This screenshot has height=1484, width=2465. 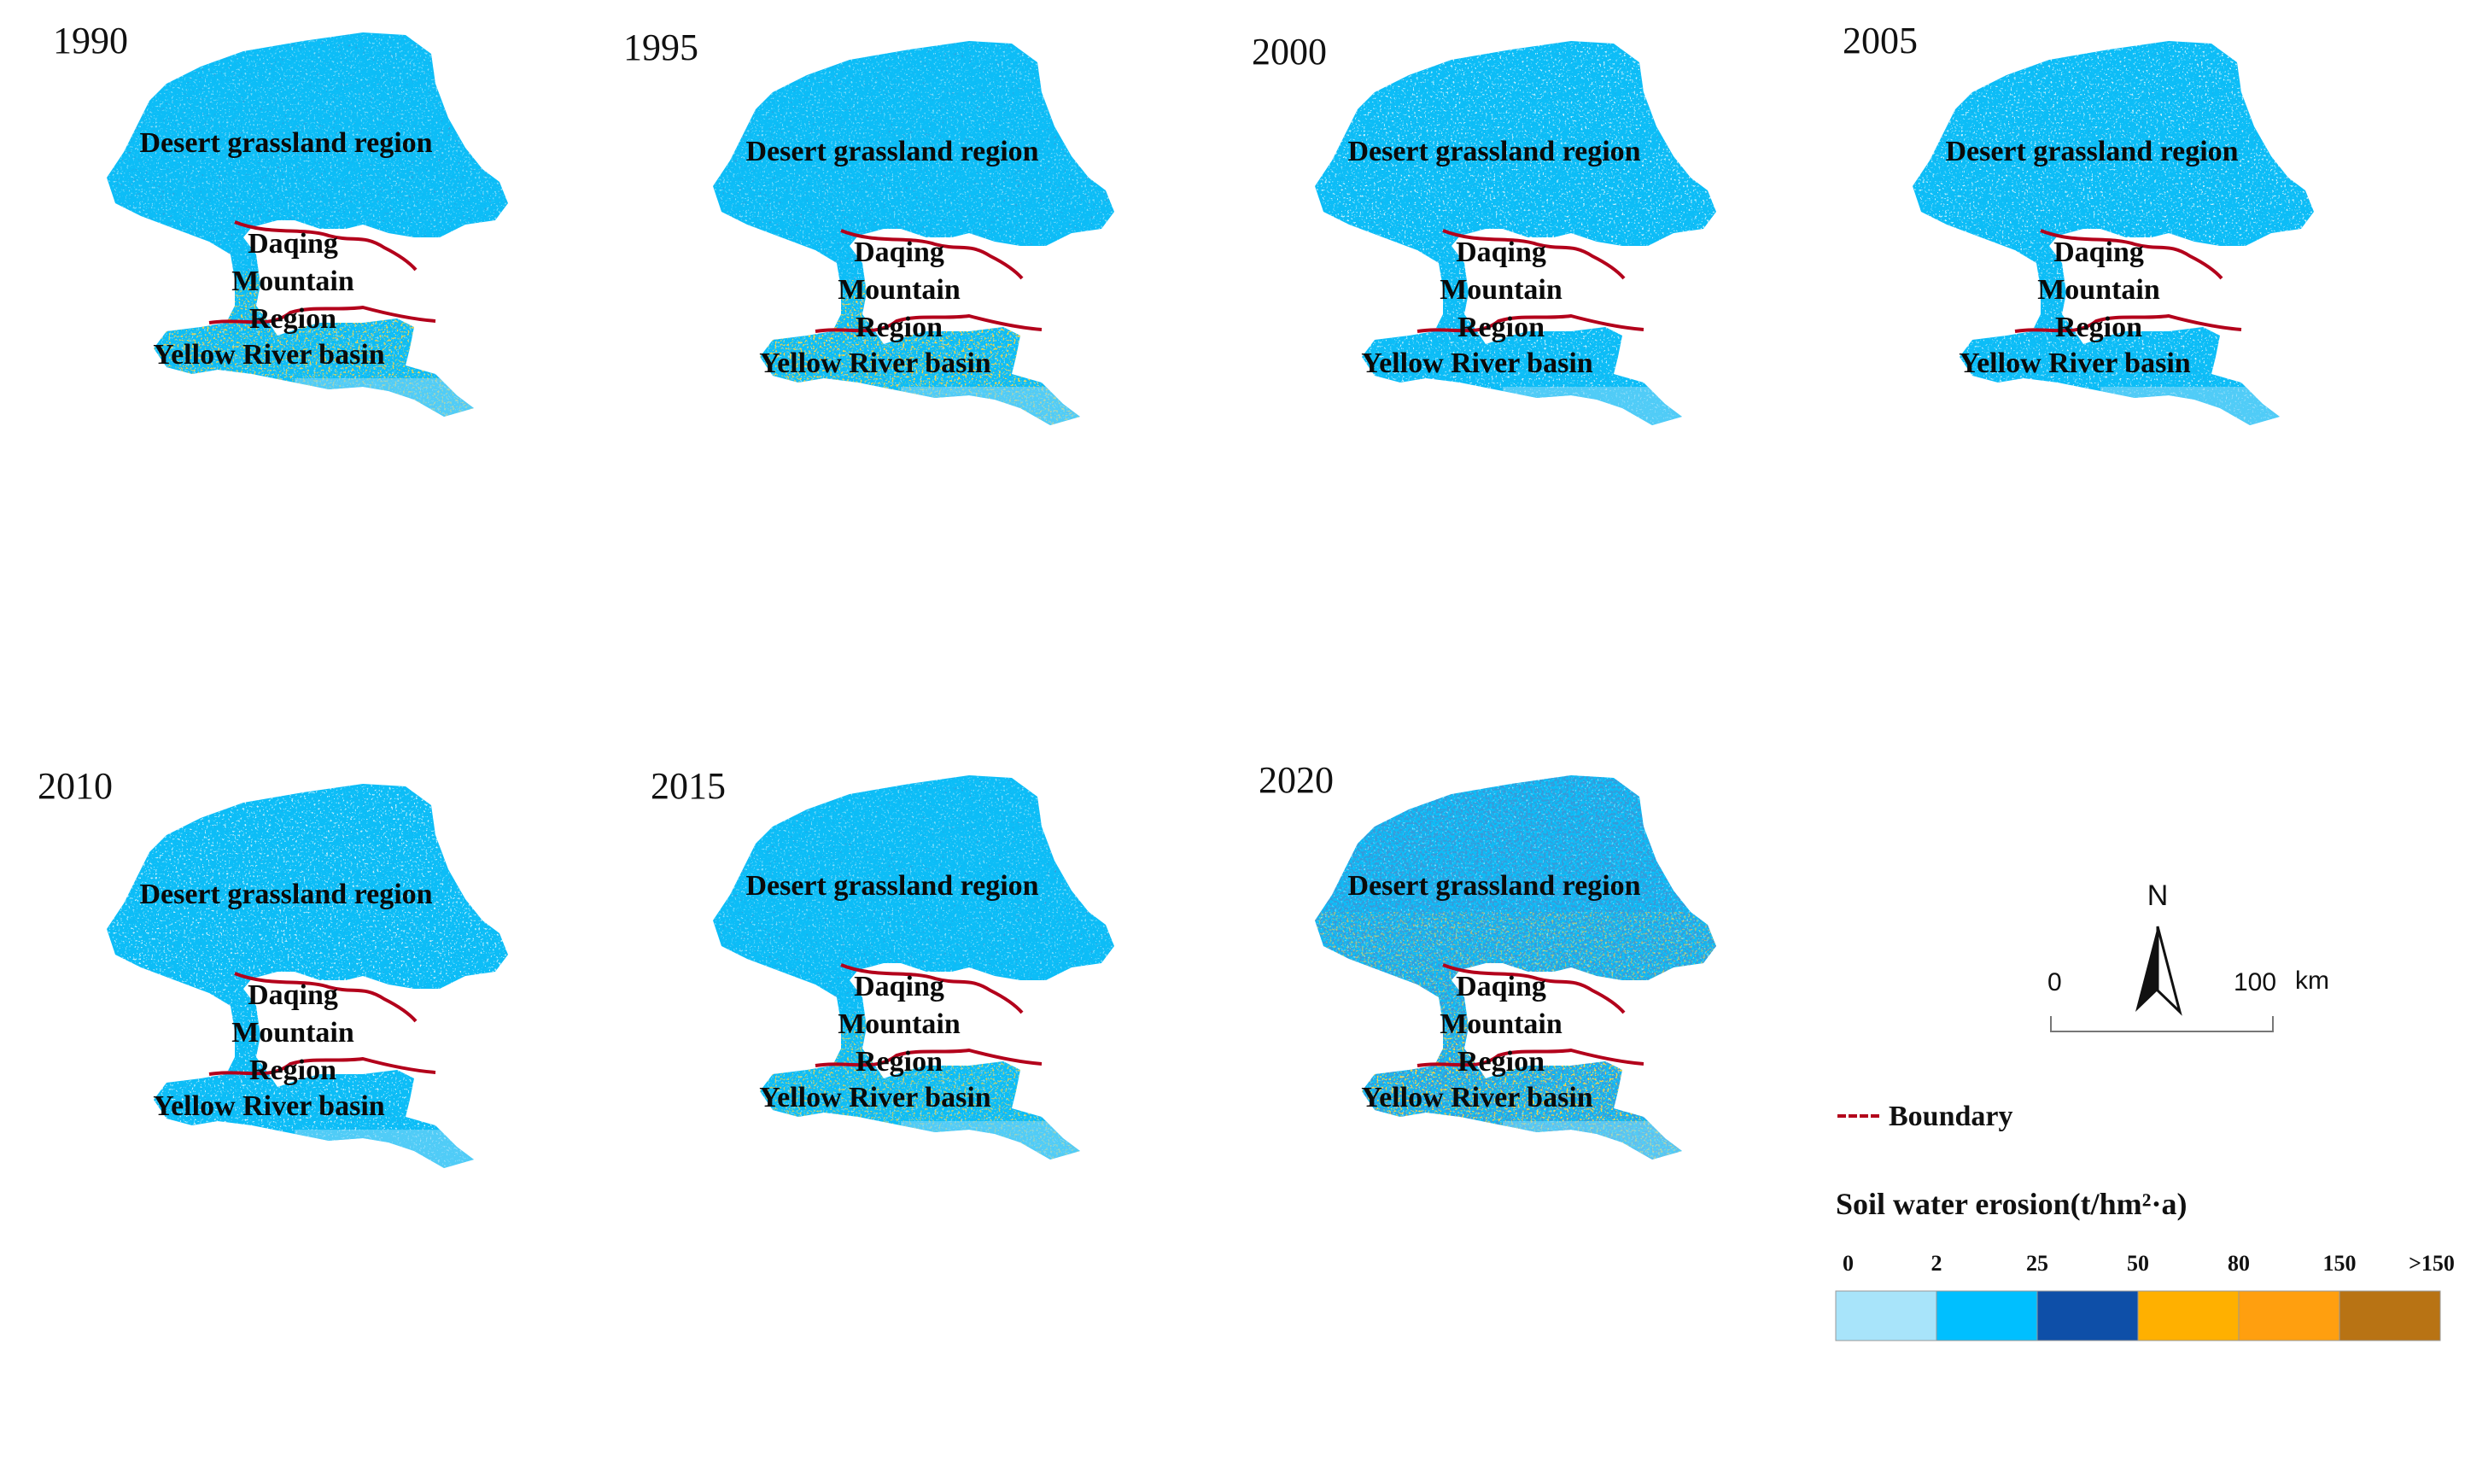 I want to click on erosion-legend-title: Soil water erosion(t/hm²·a), so click(x=2011, y=1204).